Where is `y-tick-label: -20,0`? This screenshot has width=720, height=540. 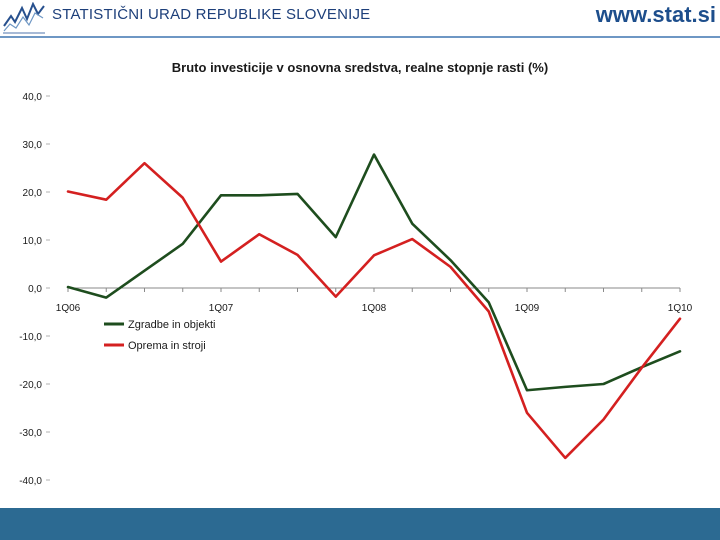
y-tick-label: -20,0 is located at coordinates (30, 385).